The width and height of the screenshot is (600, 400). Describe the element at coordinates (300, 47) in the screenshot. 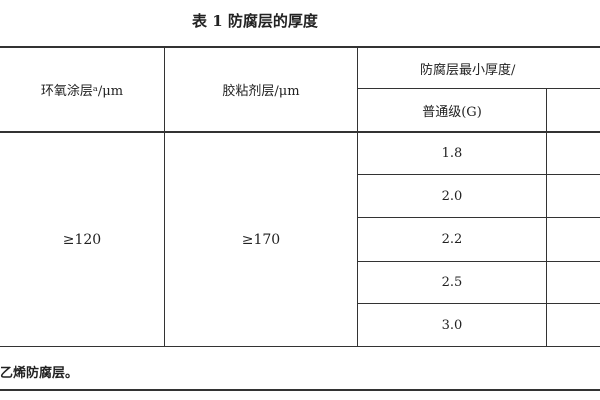

I see `top-rule` at that location.